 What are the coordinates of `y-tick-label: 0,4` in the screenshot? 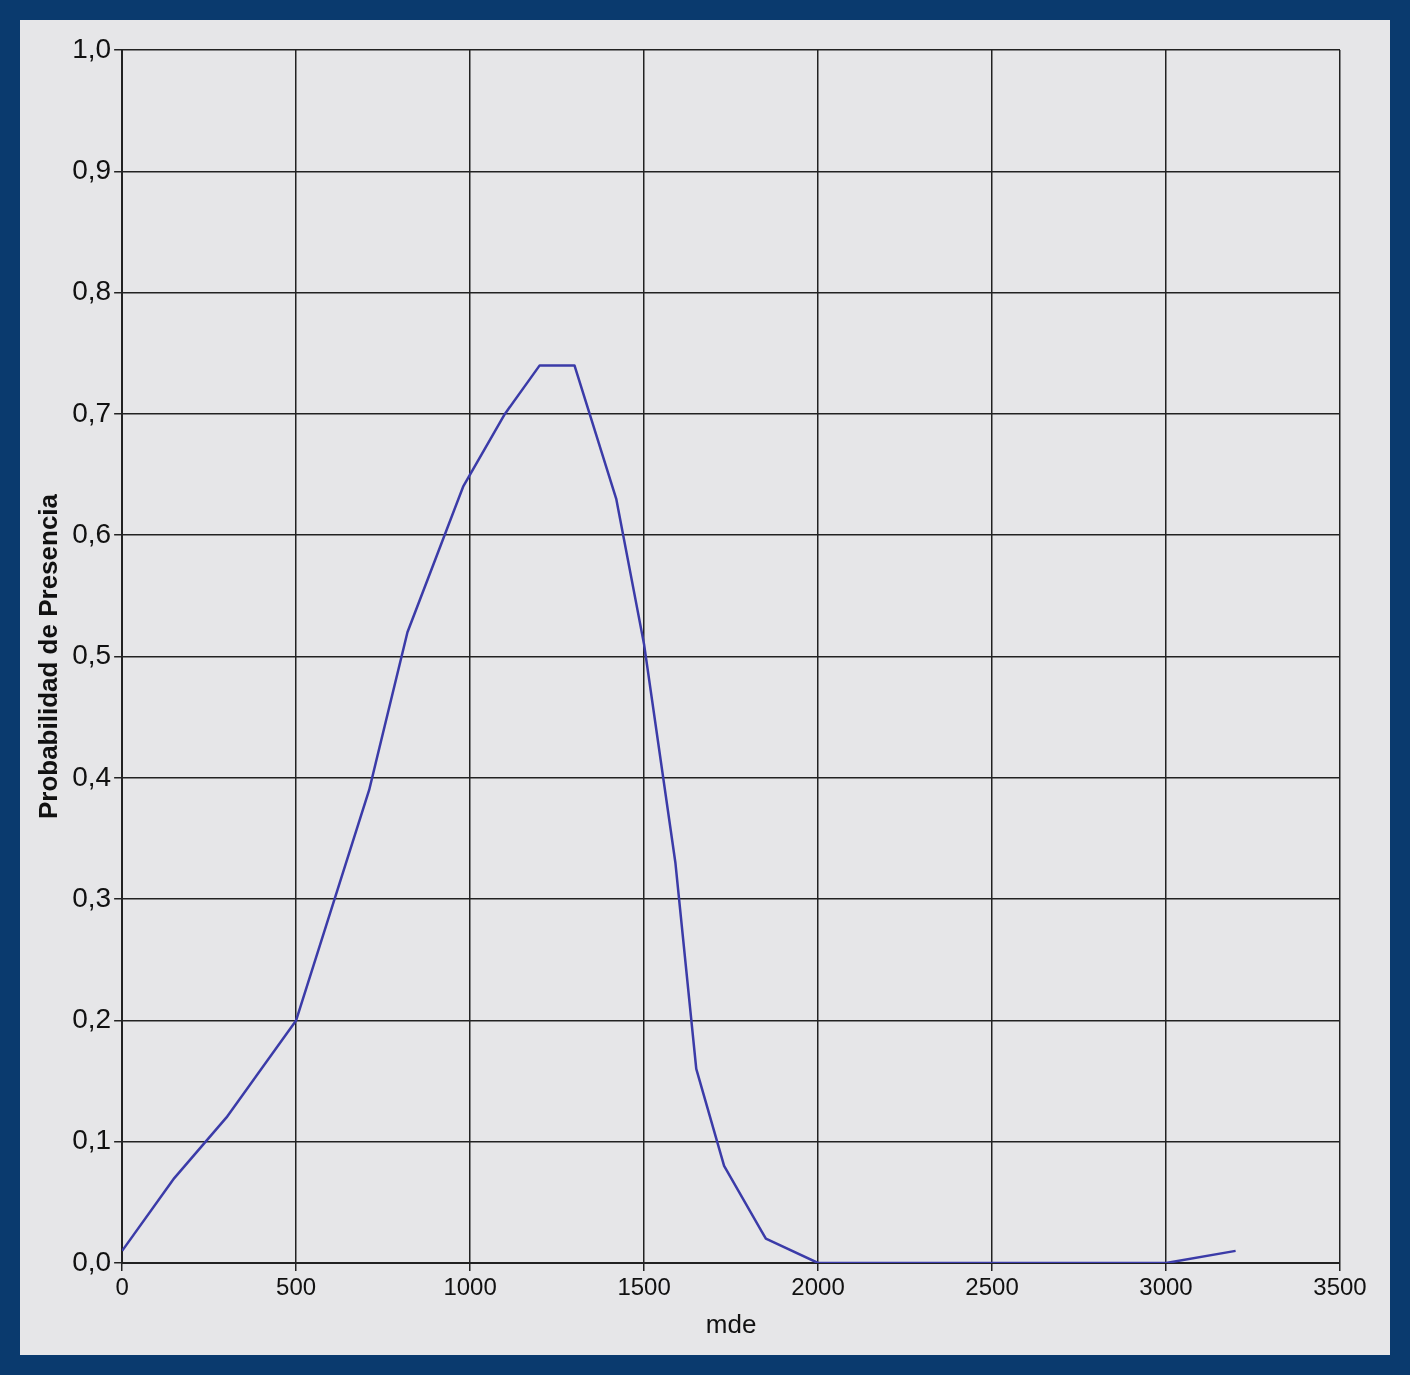 It's located at (92, 776).